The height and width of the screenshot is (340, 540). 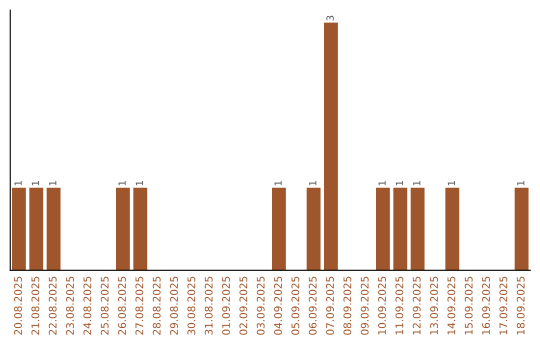 What do you see at coordinates (330, 305) in the screenshot?
I see `x-tick-label: 07.09.2025` at bounding box center [330, 305].